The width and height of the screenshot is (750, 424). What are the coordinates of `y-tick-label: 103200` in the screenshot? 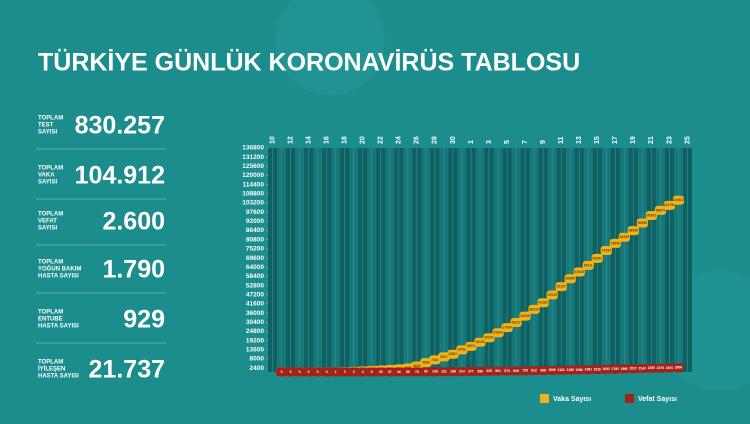 It's located at (253, 203).